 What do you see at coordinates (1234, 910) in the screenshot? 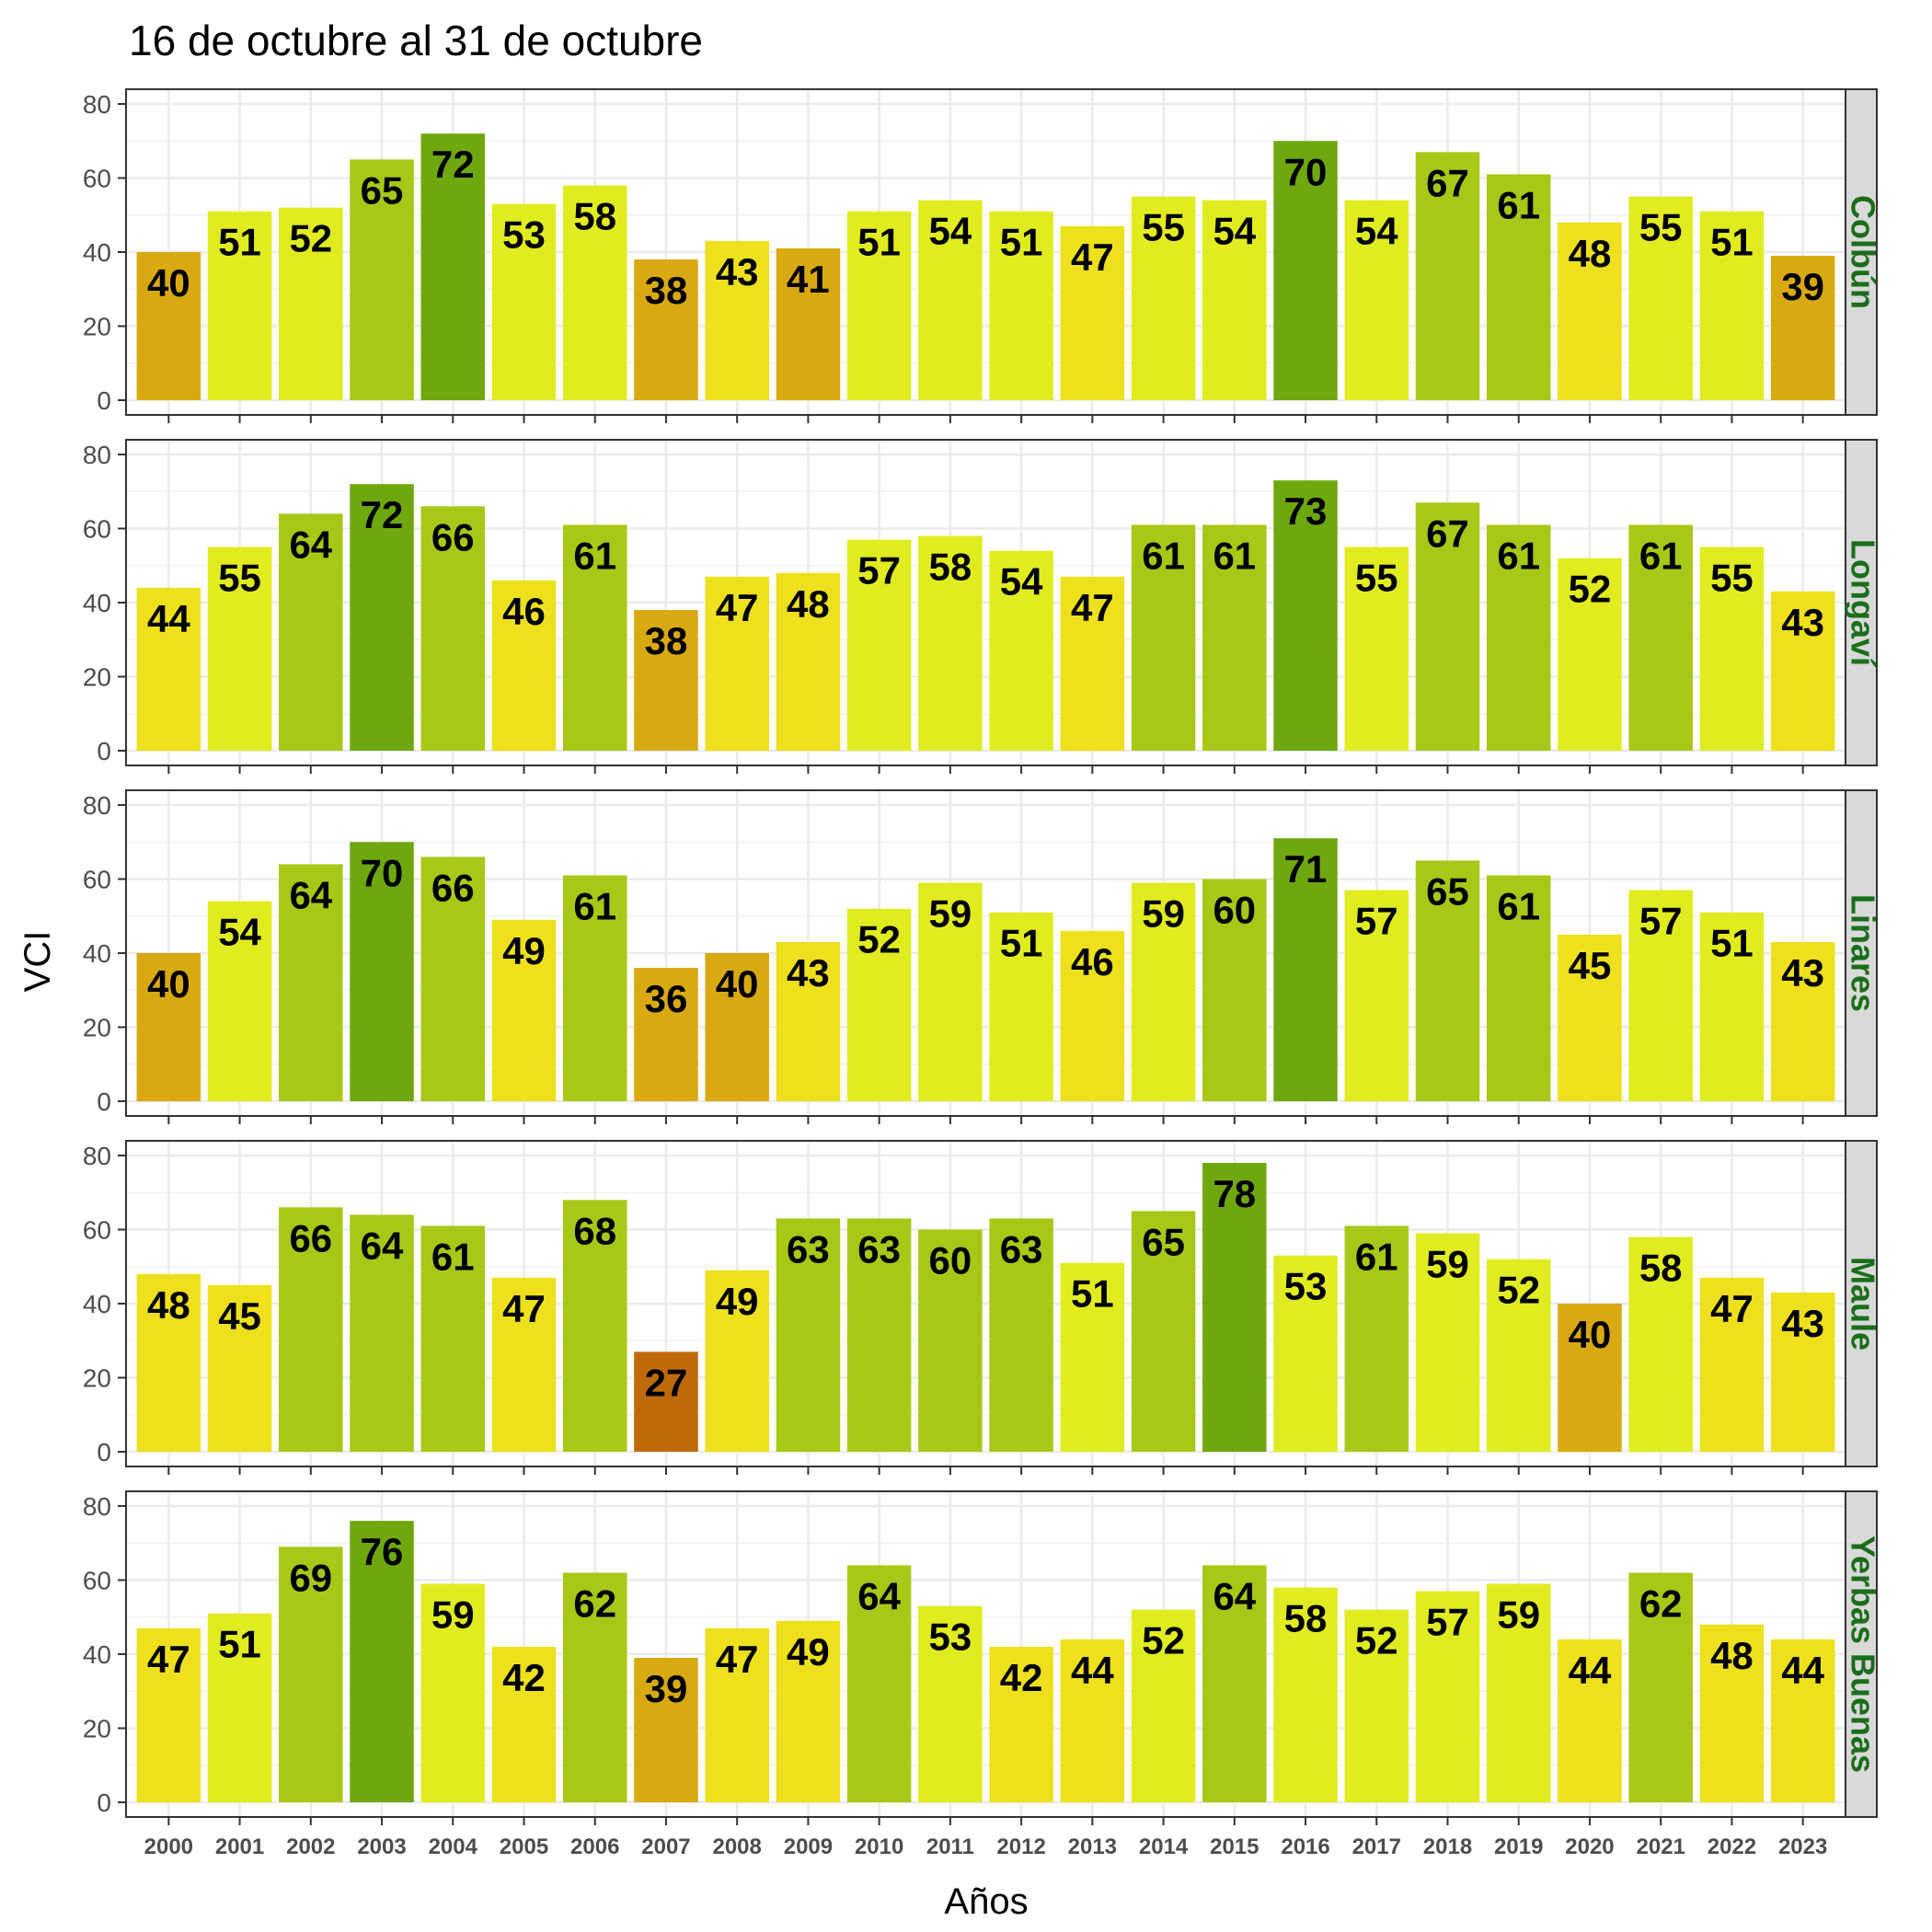
I see `bar-value-label: 60` at bounding box center [1234, 910].